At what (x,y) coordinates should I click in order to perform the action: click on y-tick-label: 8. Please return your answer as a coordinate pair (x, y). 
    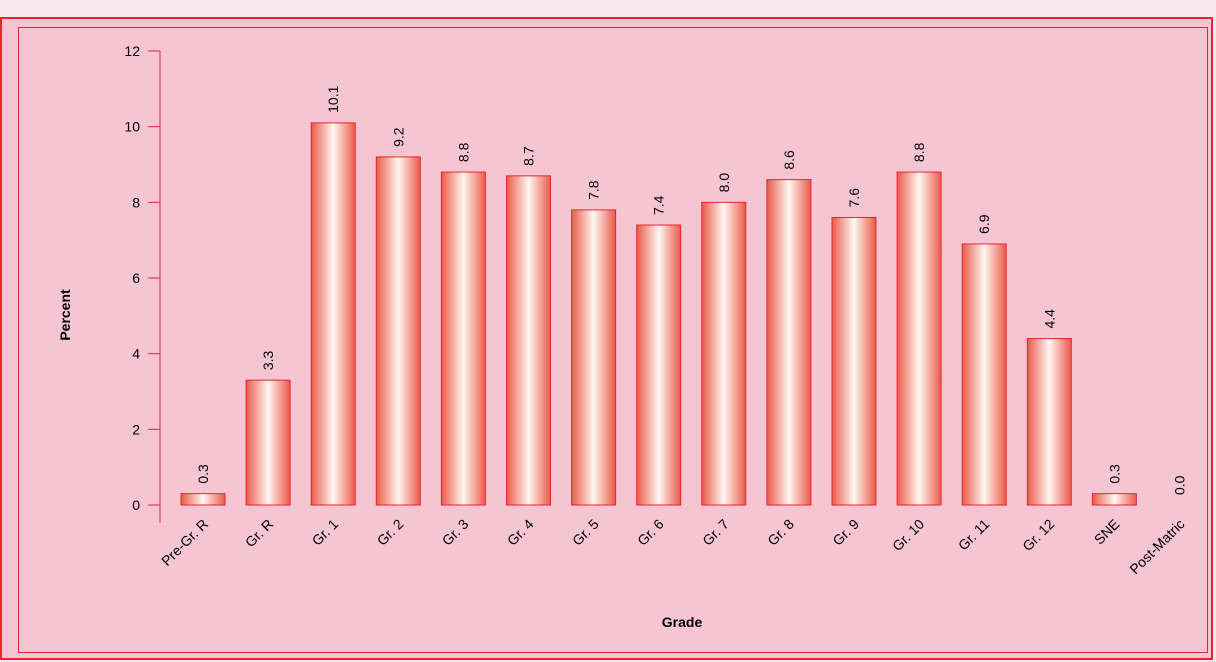
    Looking at the image, I should click on (136, 202).